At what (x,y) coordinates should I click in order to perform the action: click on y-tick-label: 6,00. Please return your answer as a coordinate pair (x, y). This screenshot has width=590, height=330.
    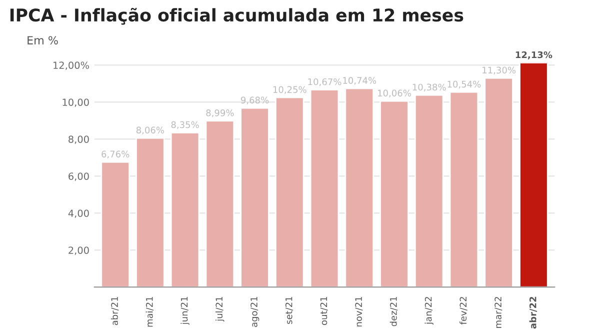
    Looking at the image, I should click on (78, 176).